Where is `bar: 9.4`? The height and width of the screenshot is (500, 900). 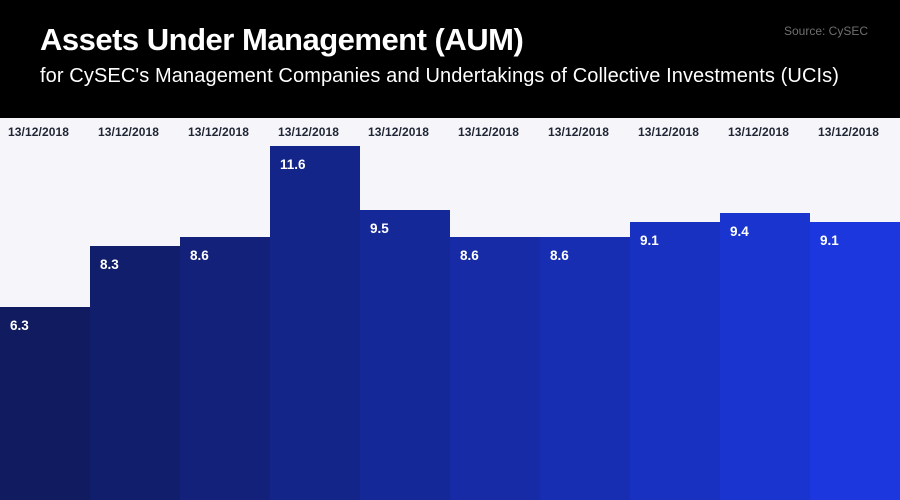 bar: 9.4 is located at coordinates (765, 356).